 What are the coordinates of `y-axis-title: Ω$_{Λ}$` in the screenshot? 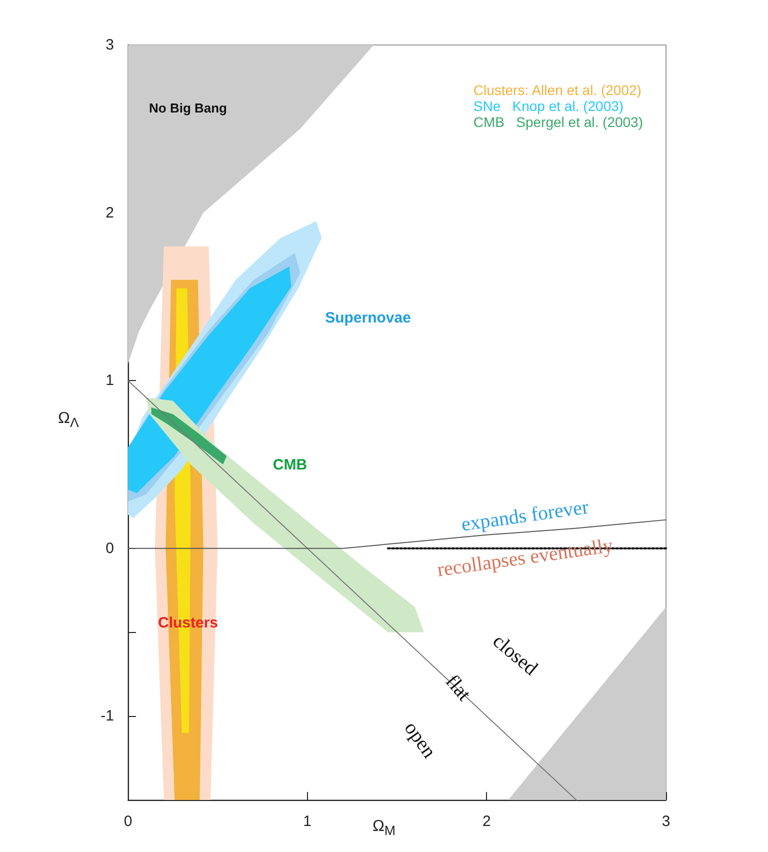 It's located at (68, 420).